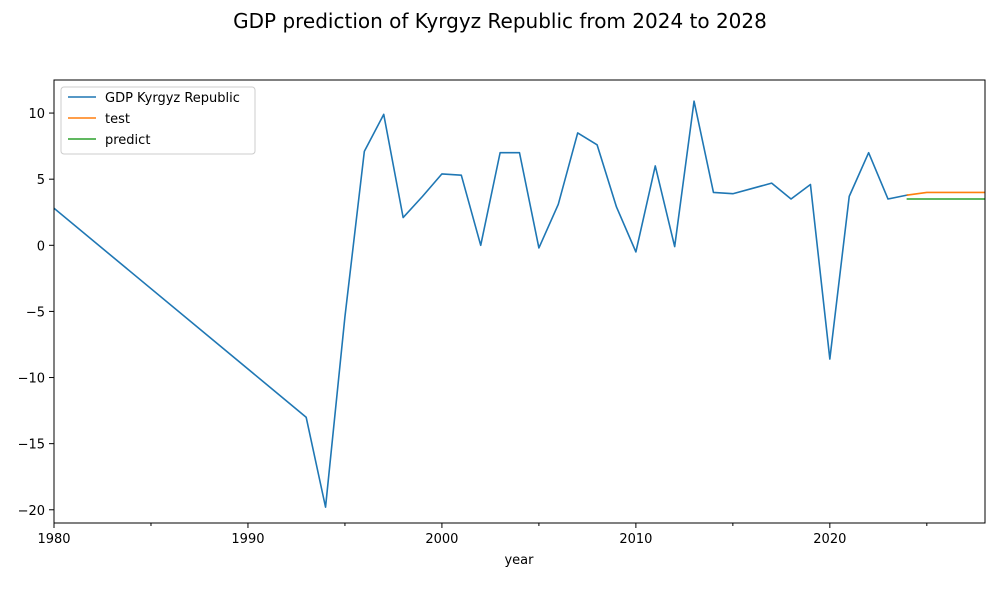 The width and height of the screenshot is (1000, 600). Describe the element at coordinates (441, 539) in the screenshot. I see `x-tick-label: 2000` at that location.